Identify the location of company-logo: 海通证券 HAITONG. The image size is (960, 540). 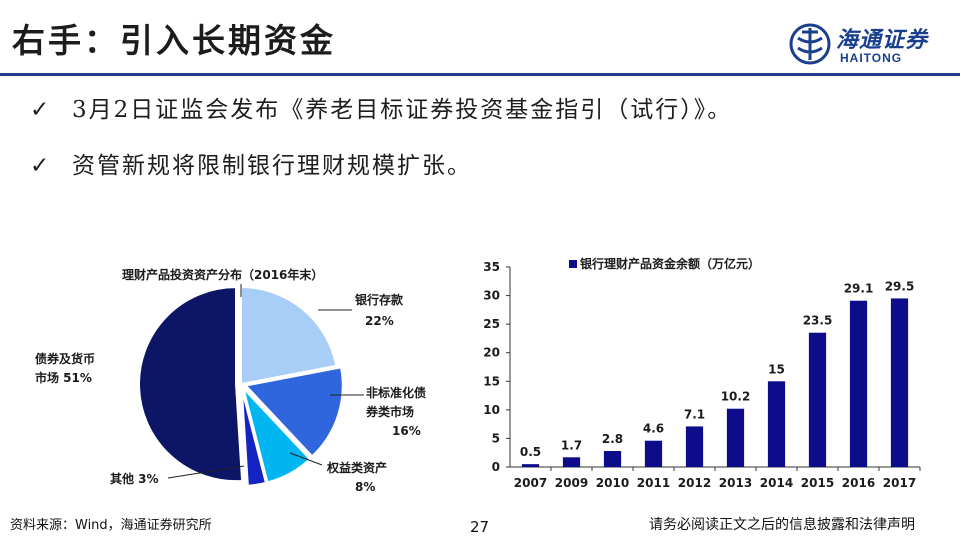
(868, 45).